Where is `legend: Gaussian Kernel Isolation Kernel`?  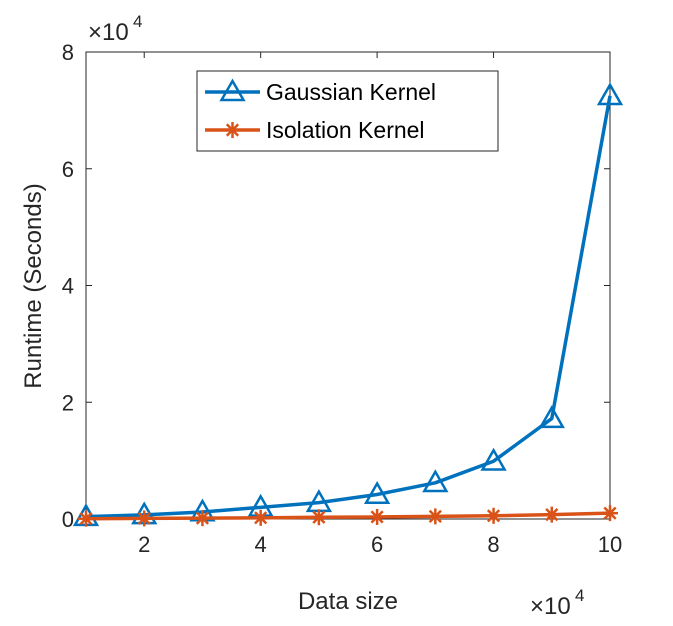 legend: Gaussian Kernel Isolation Kernel is located at coordinates (347, 111).